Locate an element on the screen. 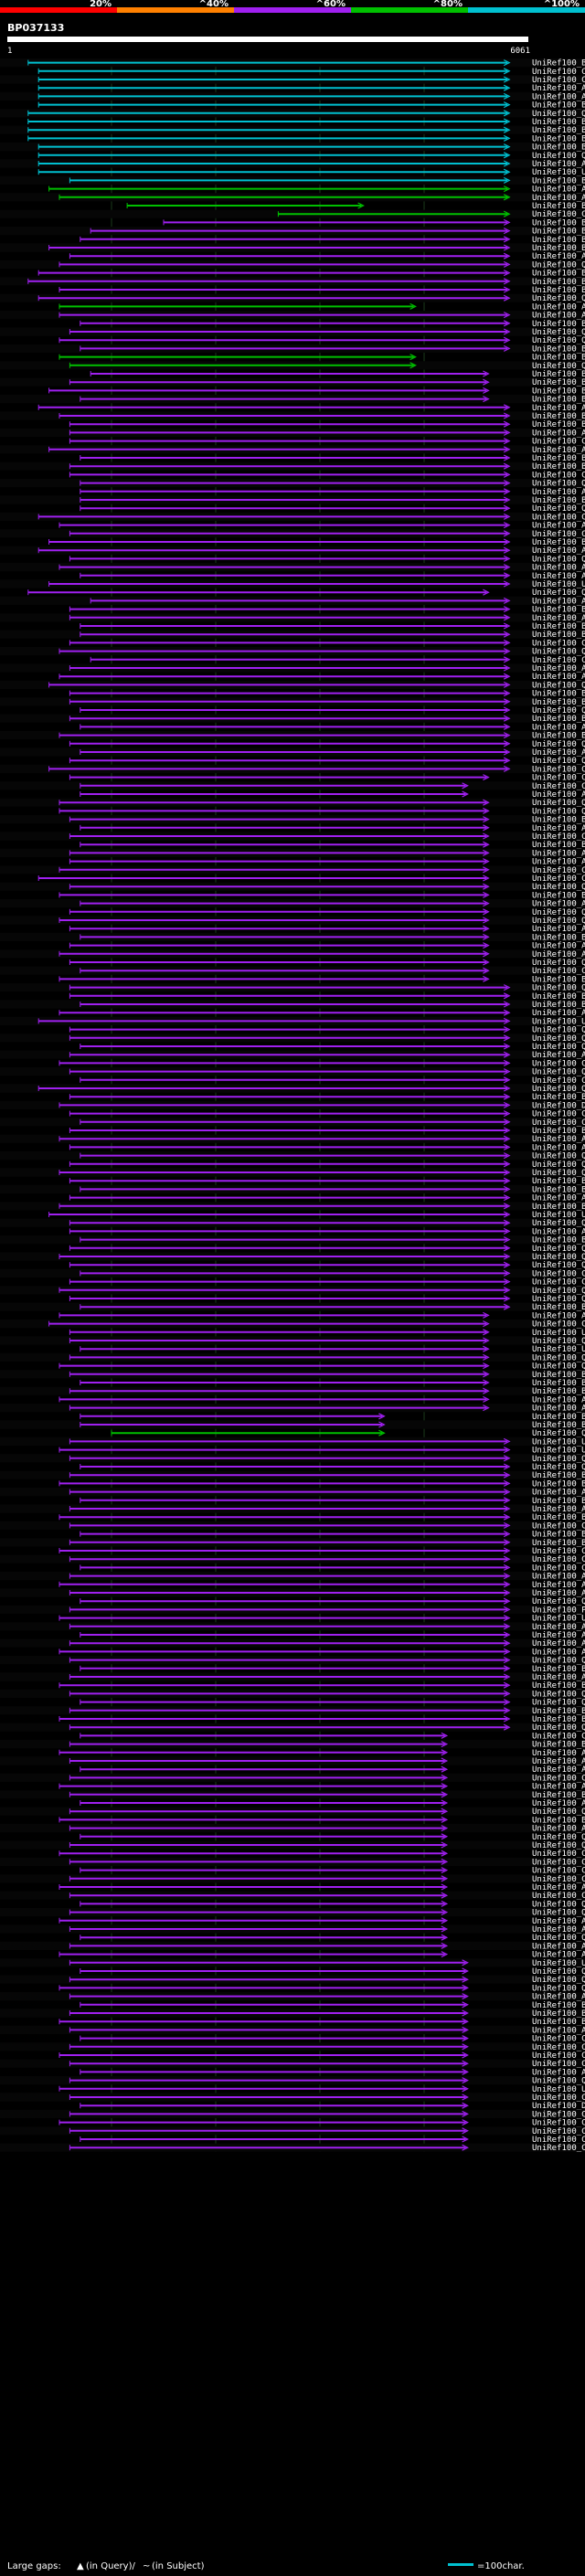 This screenshot has height=2576, width=585. hit-label: UniRef100_Q74HX9 is located at coordinates (559, 509).